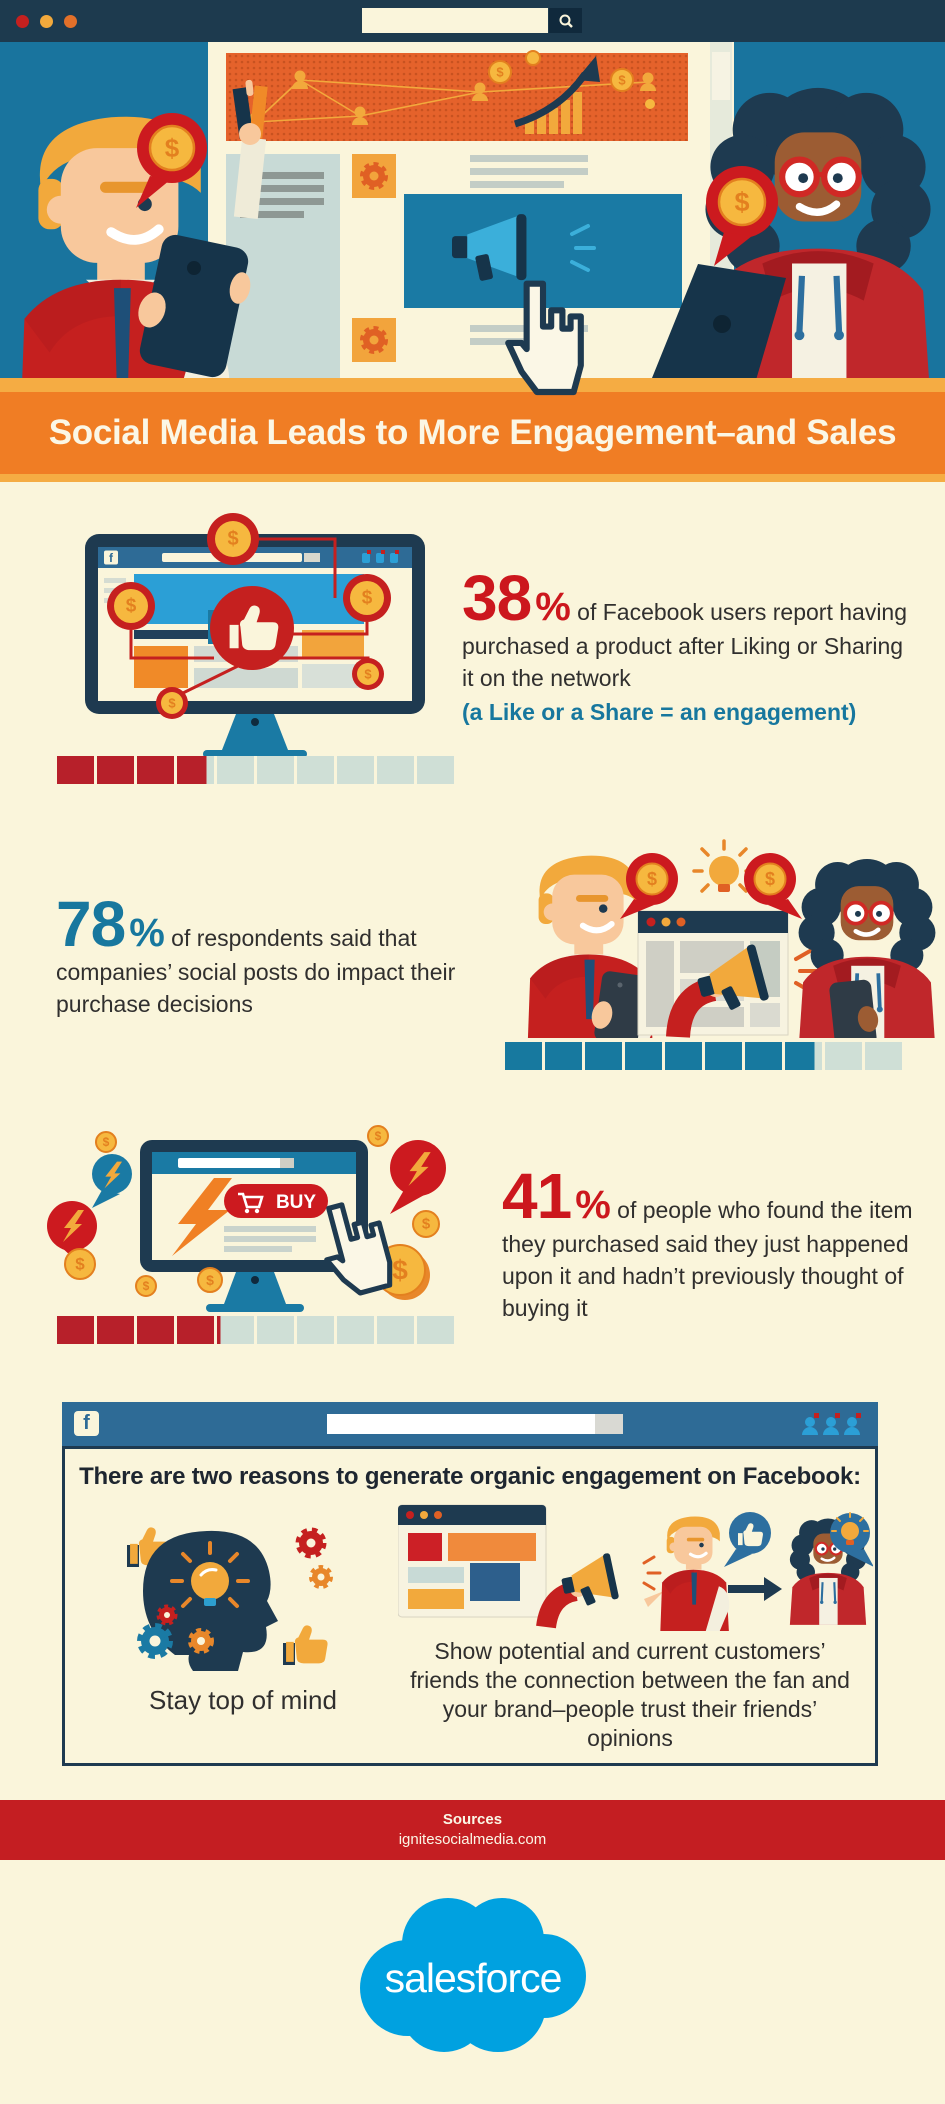  What do you see at coordinates (472, 1561) in the screenshot?
I see `browser-window` at bounding box center [472, 1561].